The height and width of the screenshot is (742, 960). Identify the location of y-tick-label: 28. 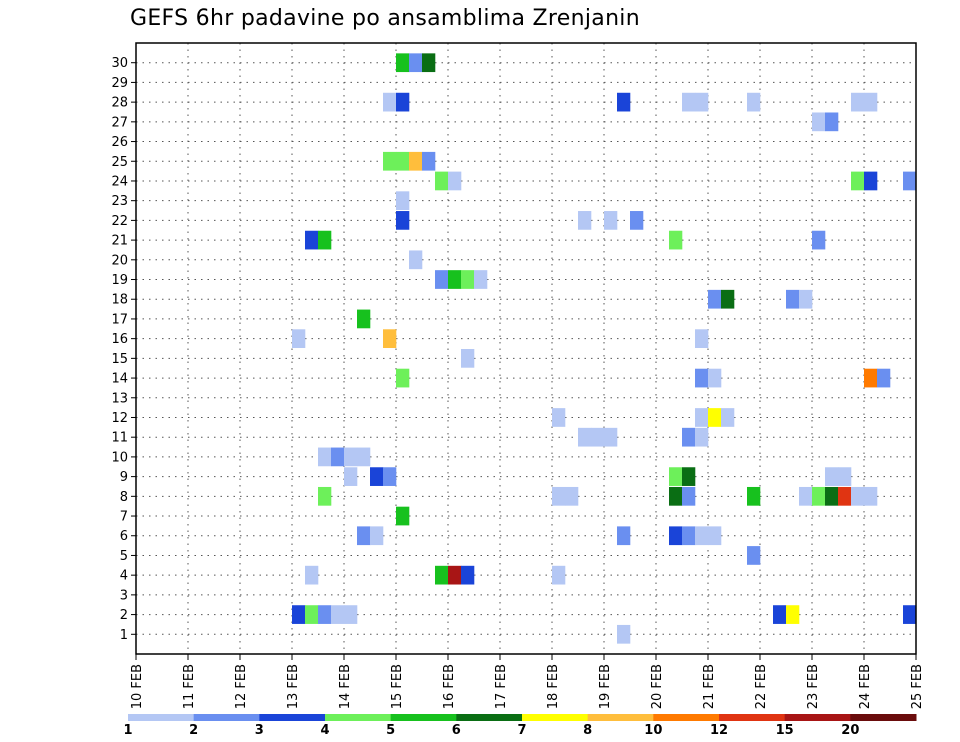
(119, 103).